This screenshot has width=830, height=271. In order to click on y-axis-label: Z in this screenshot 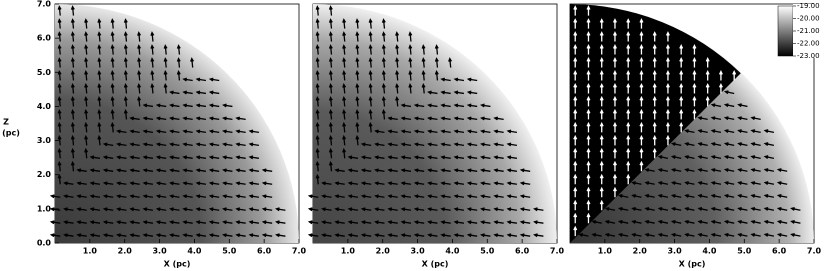, I will do `click(6, 122)`.